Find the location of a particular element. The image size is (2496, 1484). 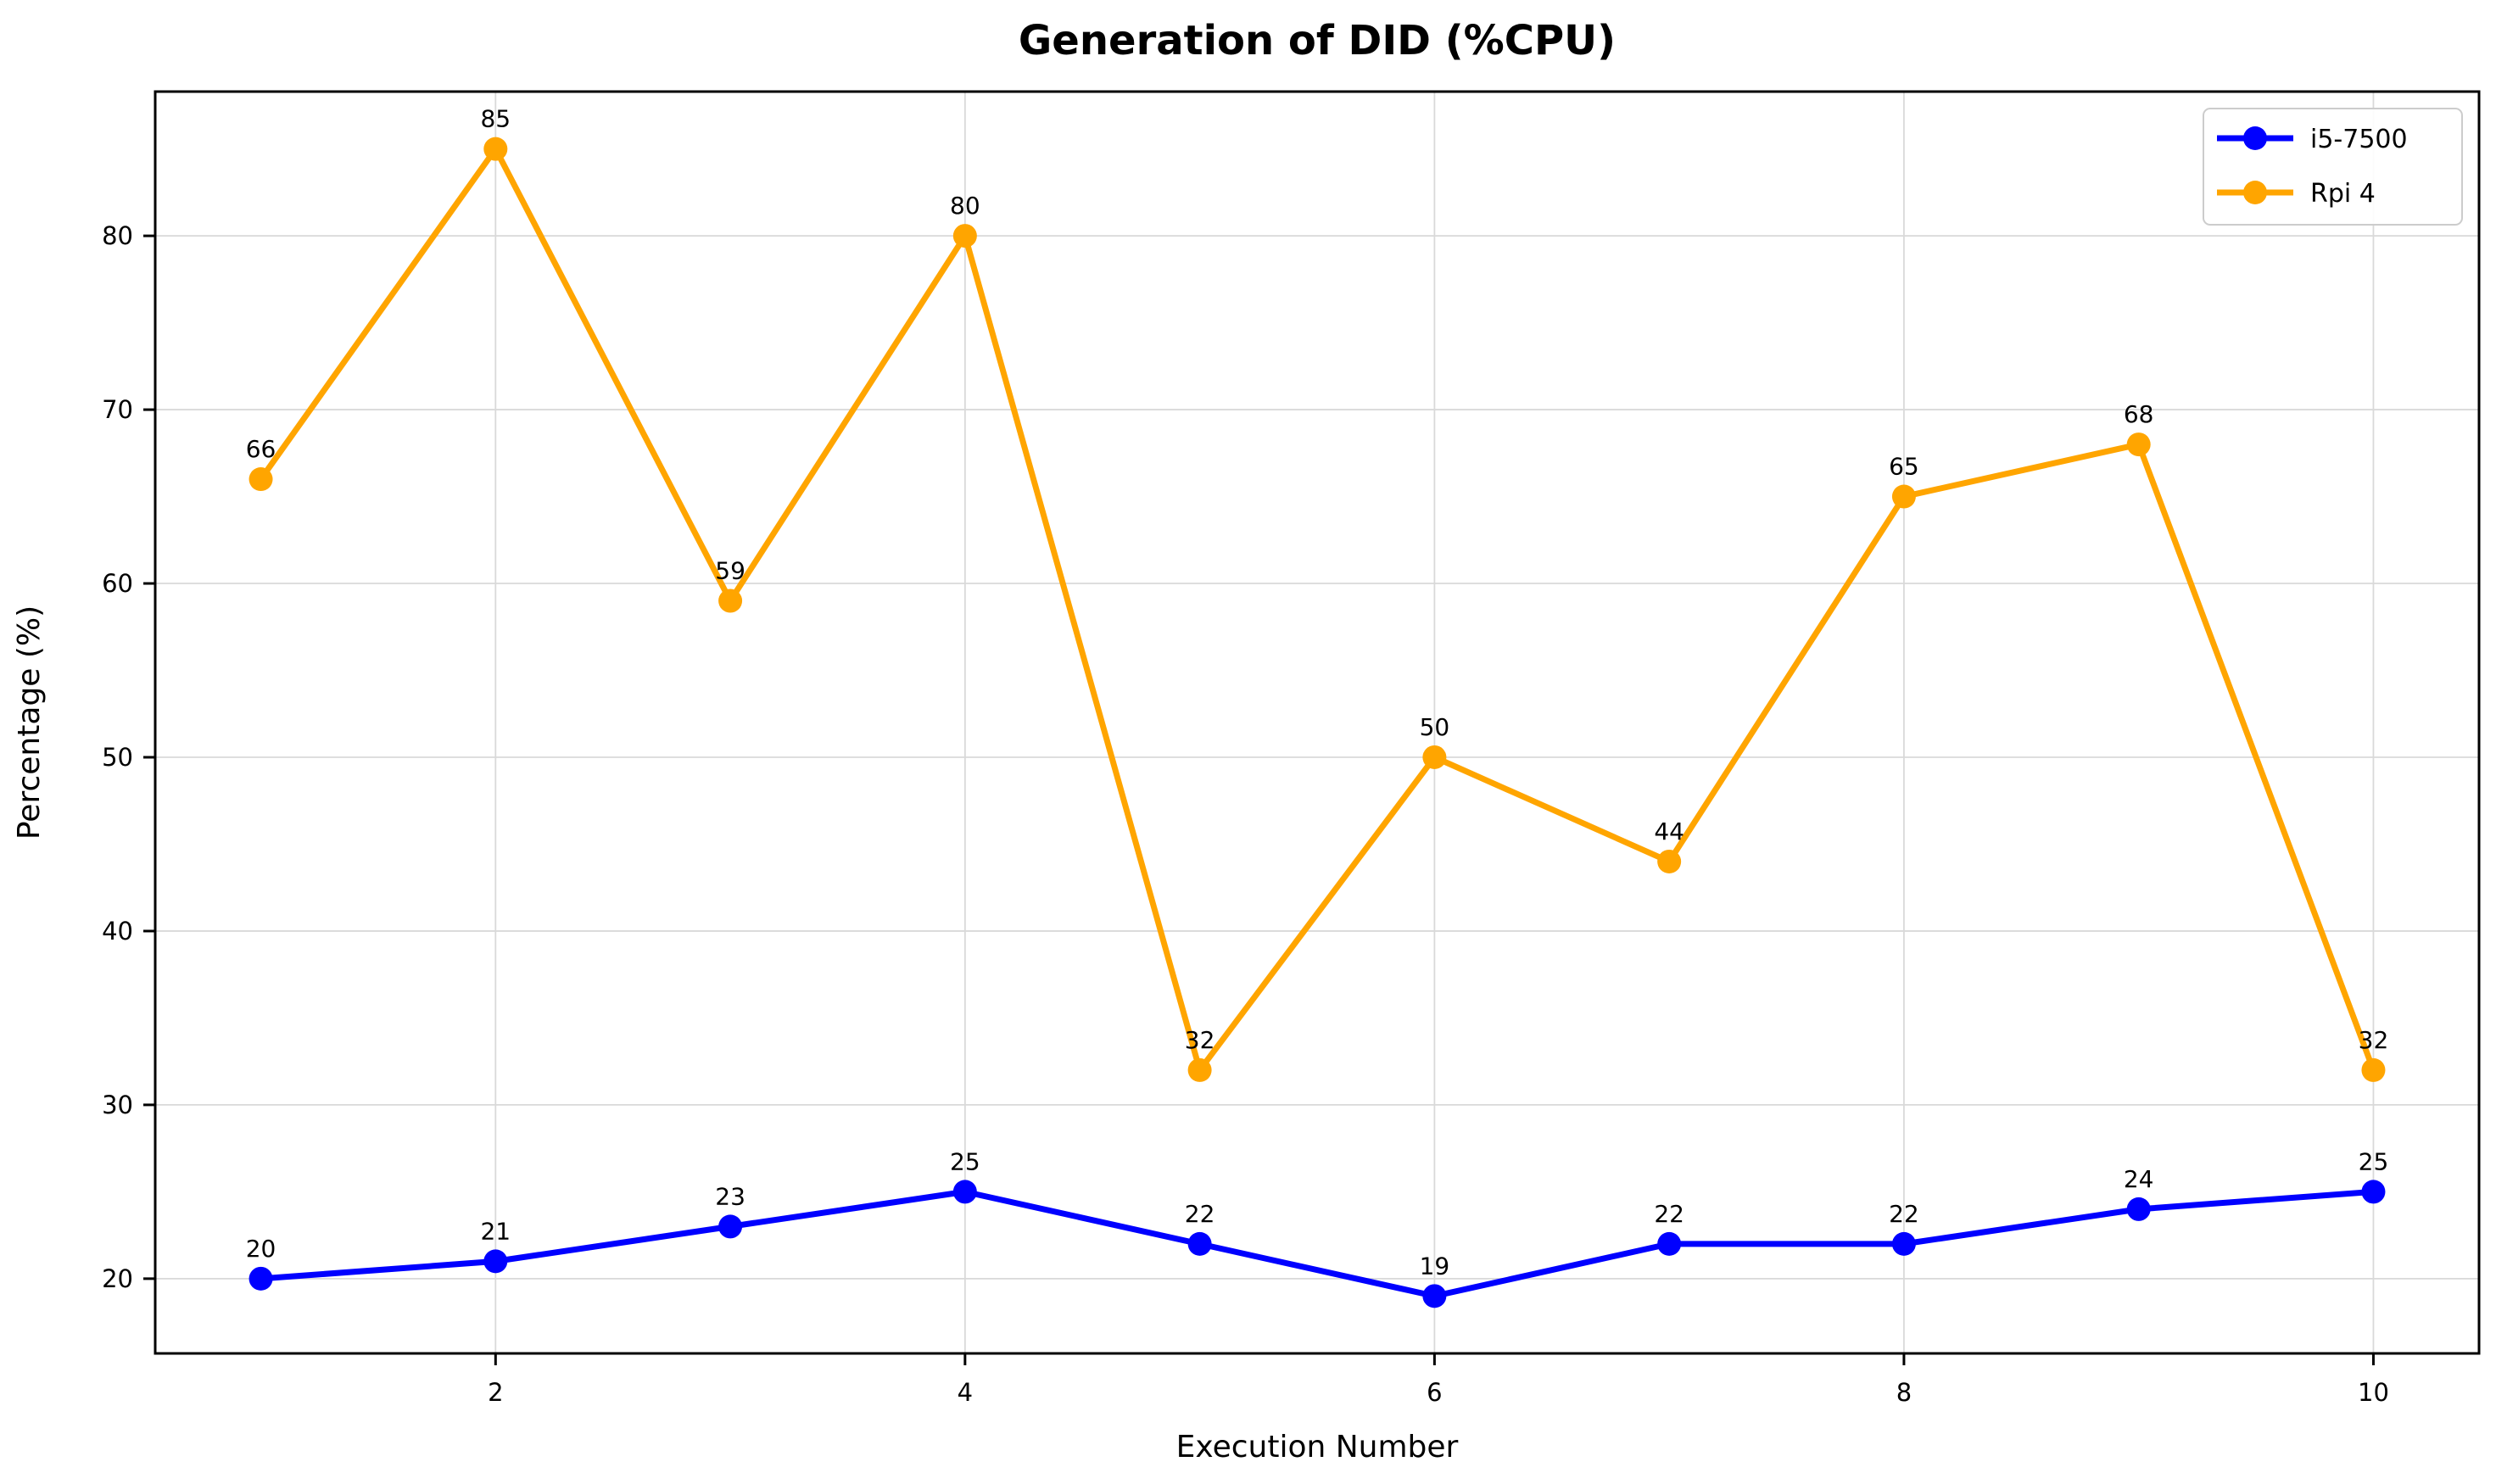

y-tick-label: 50 is located at coordinates (117, 757).